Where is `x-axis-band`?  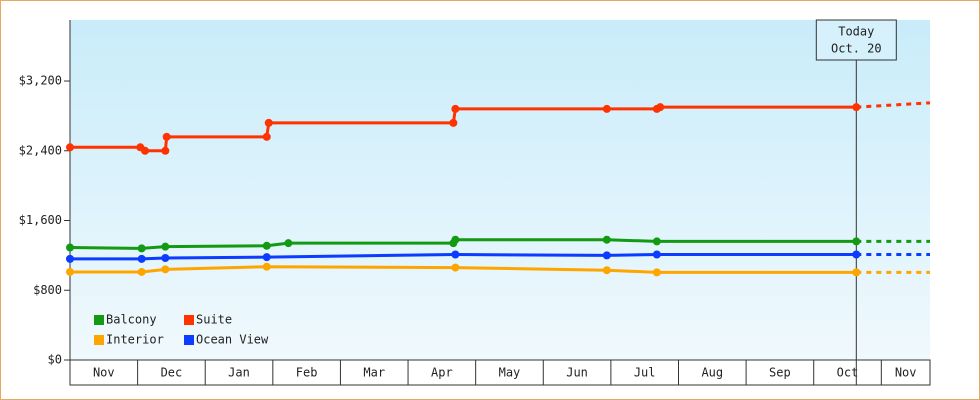 x-axis-band is located at coordinates (500, 372).